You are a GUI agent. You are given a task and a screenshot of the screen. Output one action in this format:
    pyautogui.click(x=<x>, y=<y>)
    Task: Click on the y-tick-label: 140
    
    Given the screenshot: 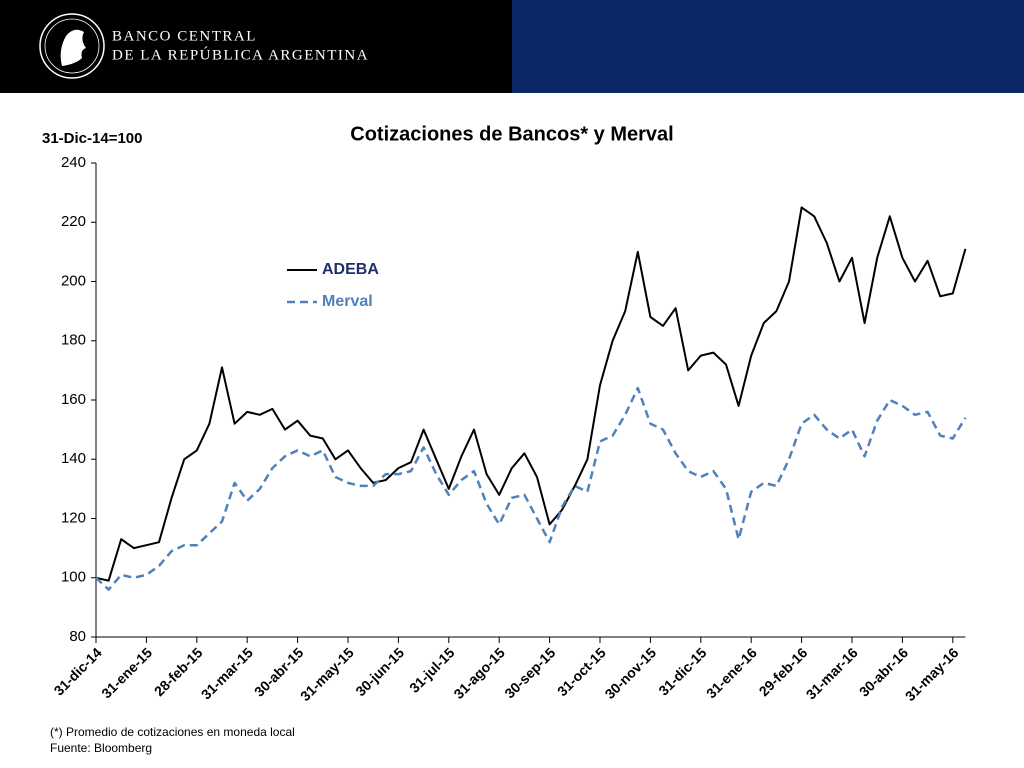 What is the action you would take?
    pyautogui.click(x=73, y=458)
    